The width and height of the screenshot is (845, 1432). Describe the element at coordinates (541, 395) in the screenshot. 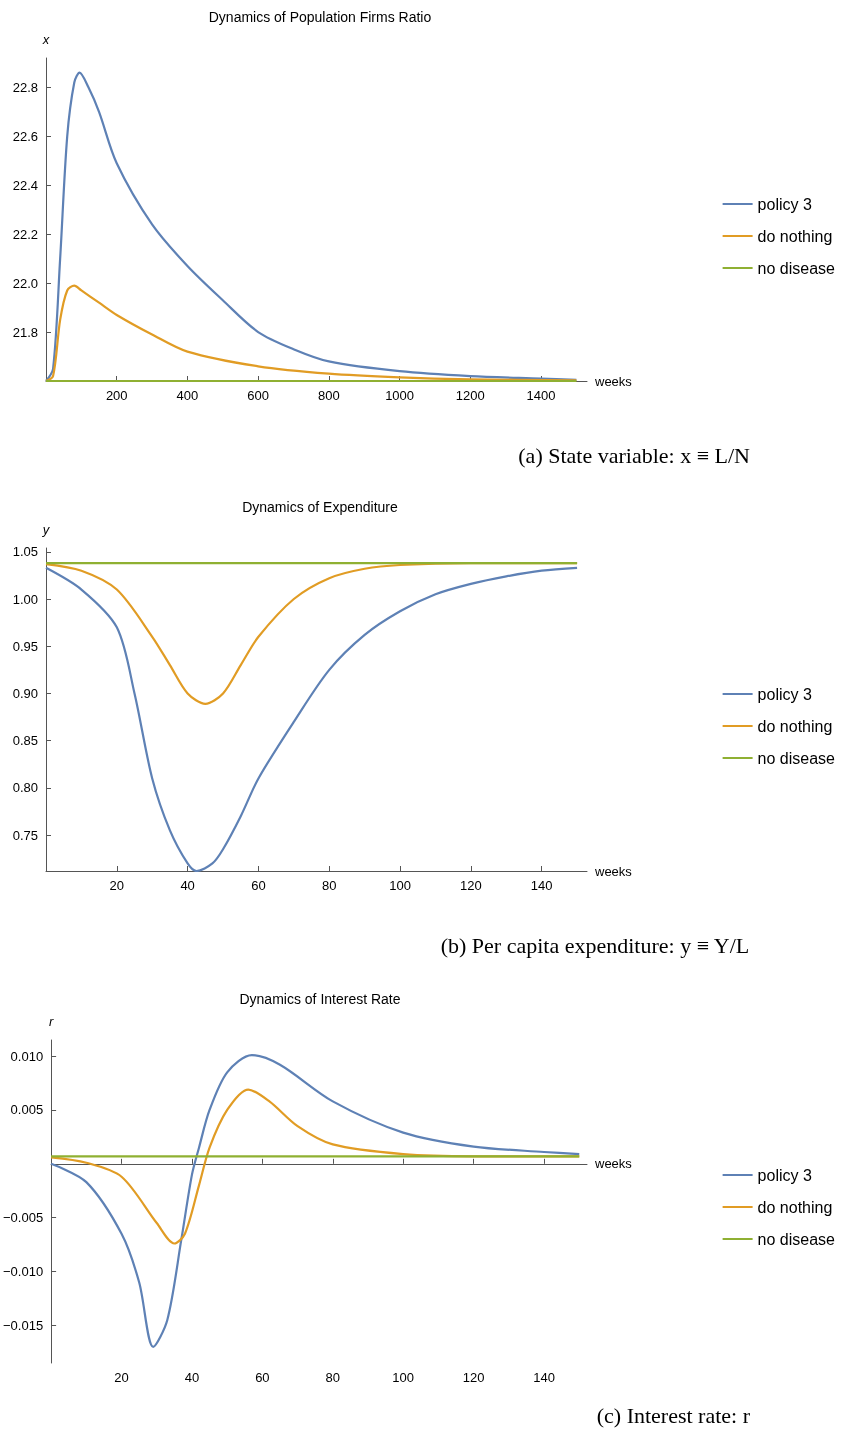

I see `x-tick-label: 1400` at that location.